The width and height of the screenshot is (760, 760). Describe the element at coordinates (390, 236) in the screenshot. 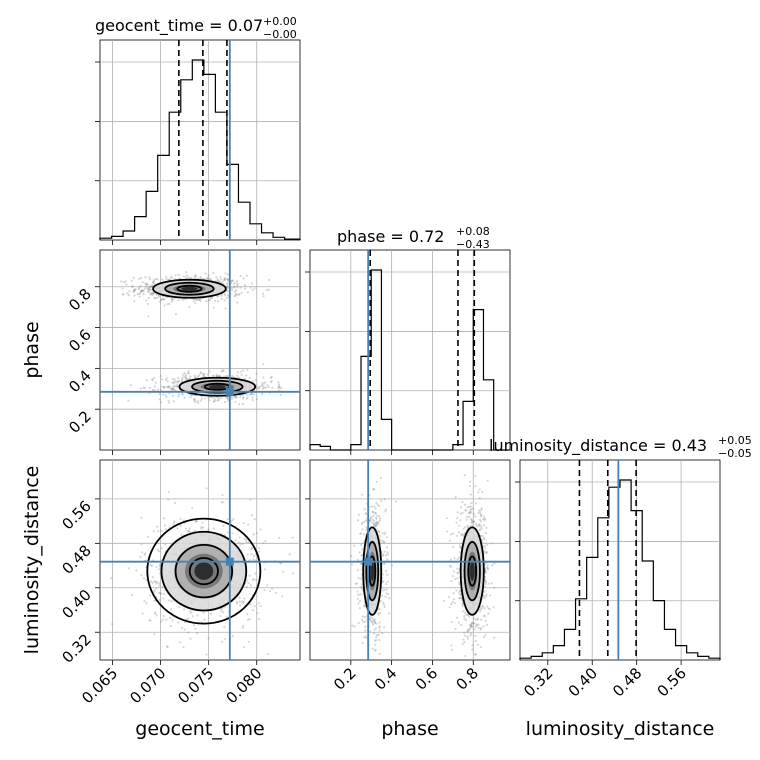

I see `title-phase: phase = 0.72` at that location.